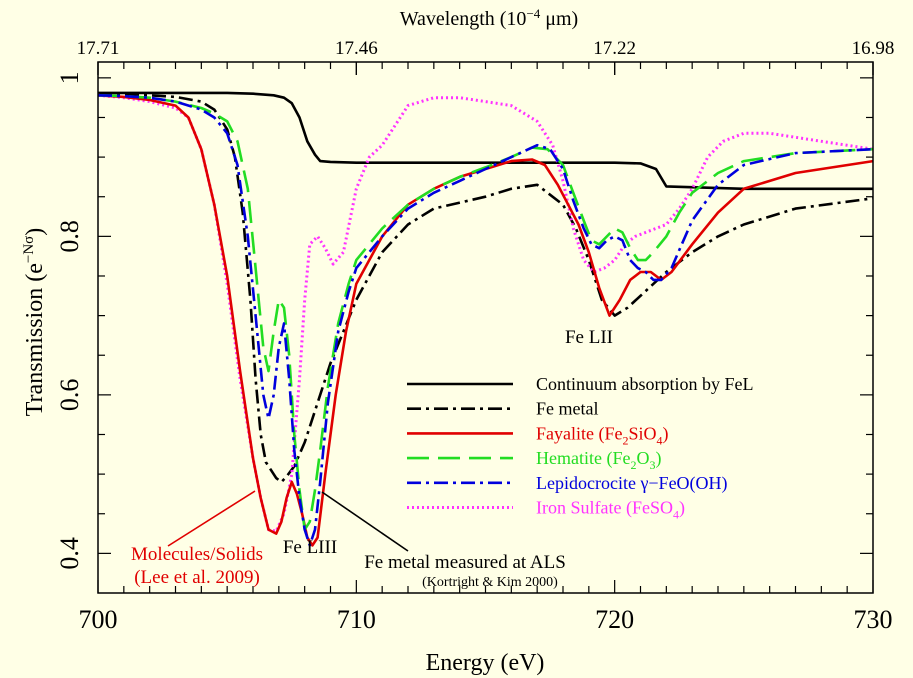 The width and height of the screenshot is (913, 678). What do you see at coordinates (610, 510) in the screenshot?
I see `legend-label-sulfate: Iron Sulfate (FeSO4)` at bounding box center [610, 510].